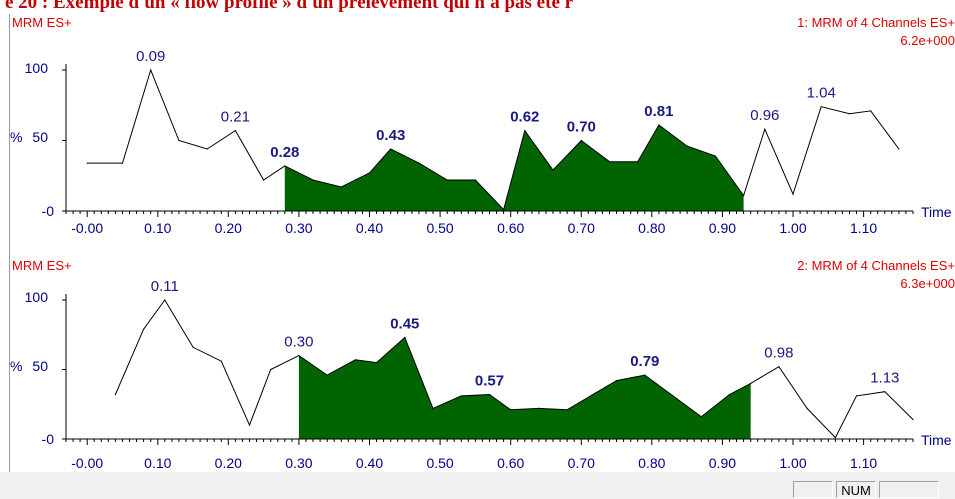  I want to click on peak-label: 0.57, so click(489, 381).